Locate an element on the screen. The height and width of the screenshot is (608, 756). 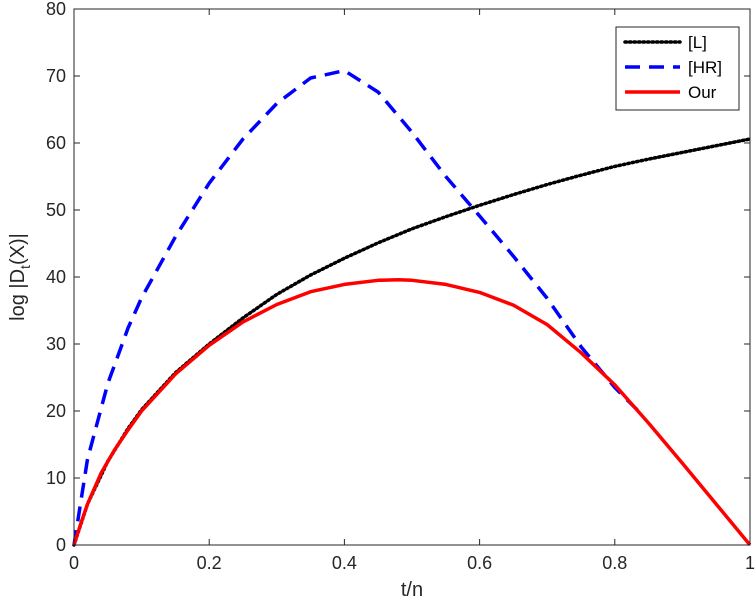
x-tick-label: 0.2 is located at coordinates (209, 563).